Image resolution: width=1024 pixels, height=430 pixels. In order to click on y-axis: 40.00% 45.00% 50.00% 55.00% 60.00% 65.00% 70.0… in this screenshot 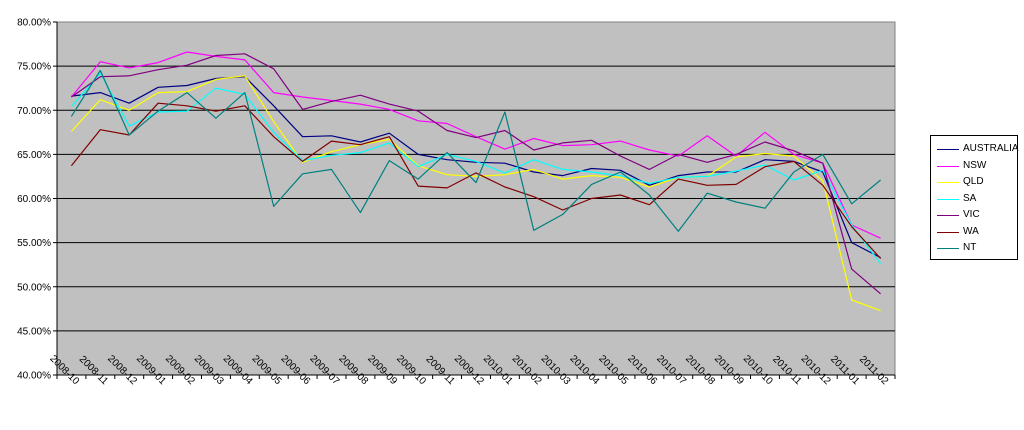, I will do `click(37, 200)`.